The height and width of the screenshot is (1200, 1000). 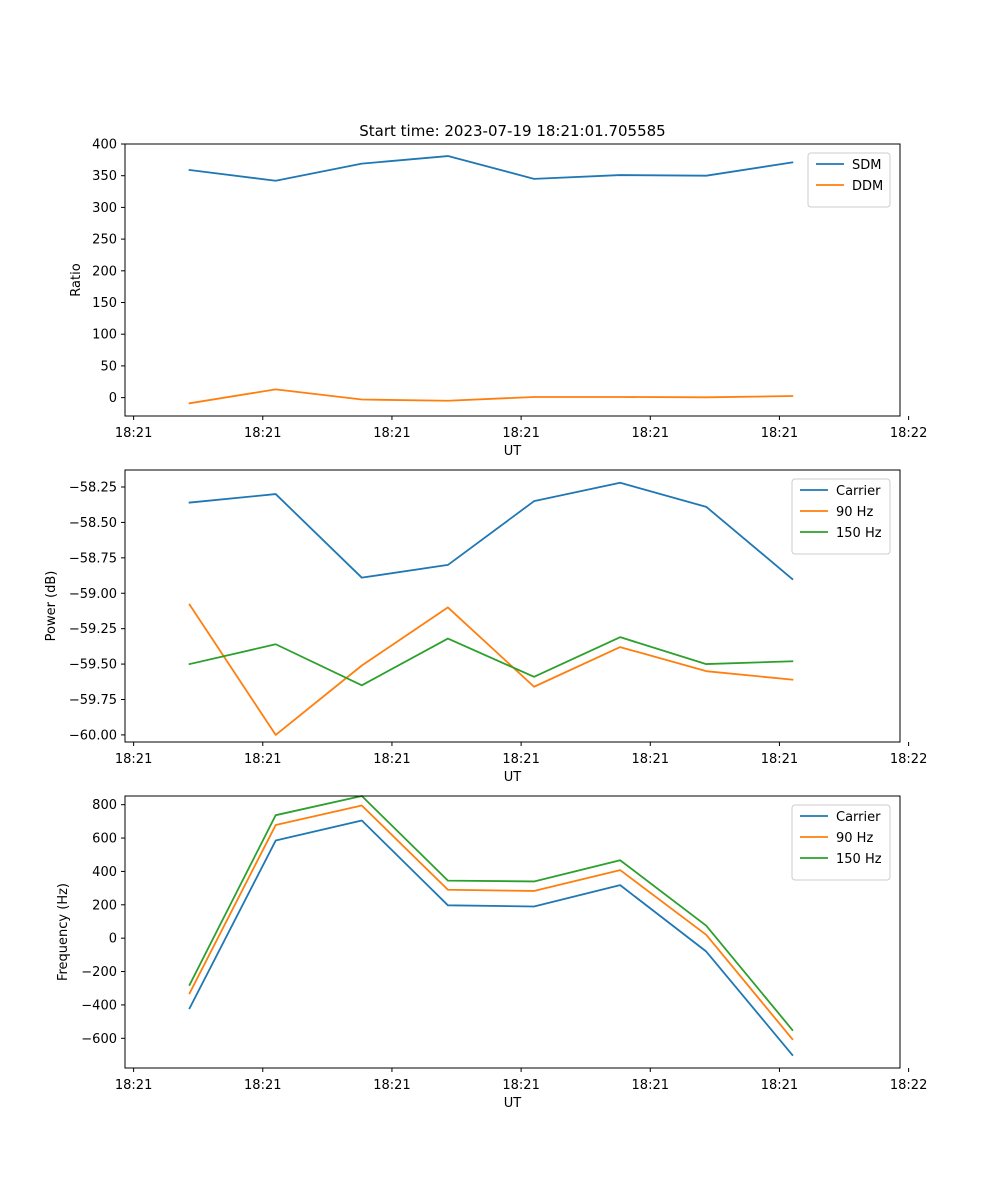 I want to click on y-tick-label: −200, so click(x=99, y=972).